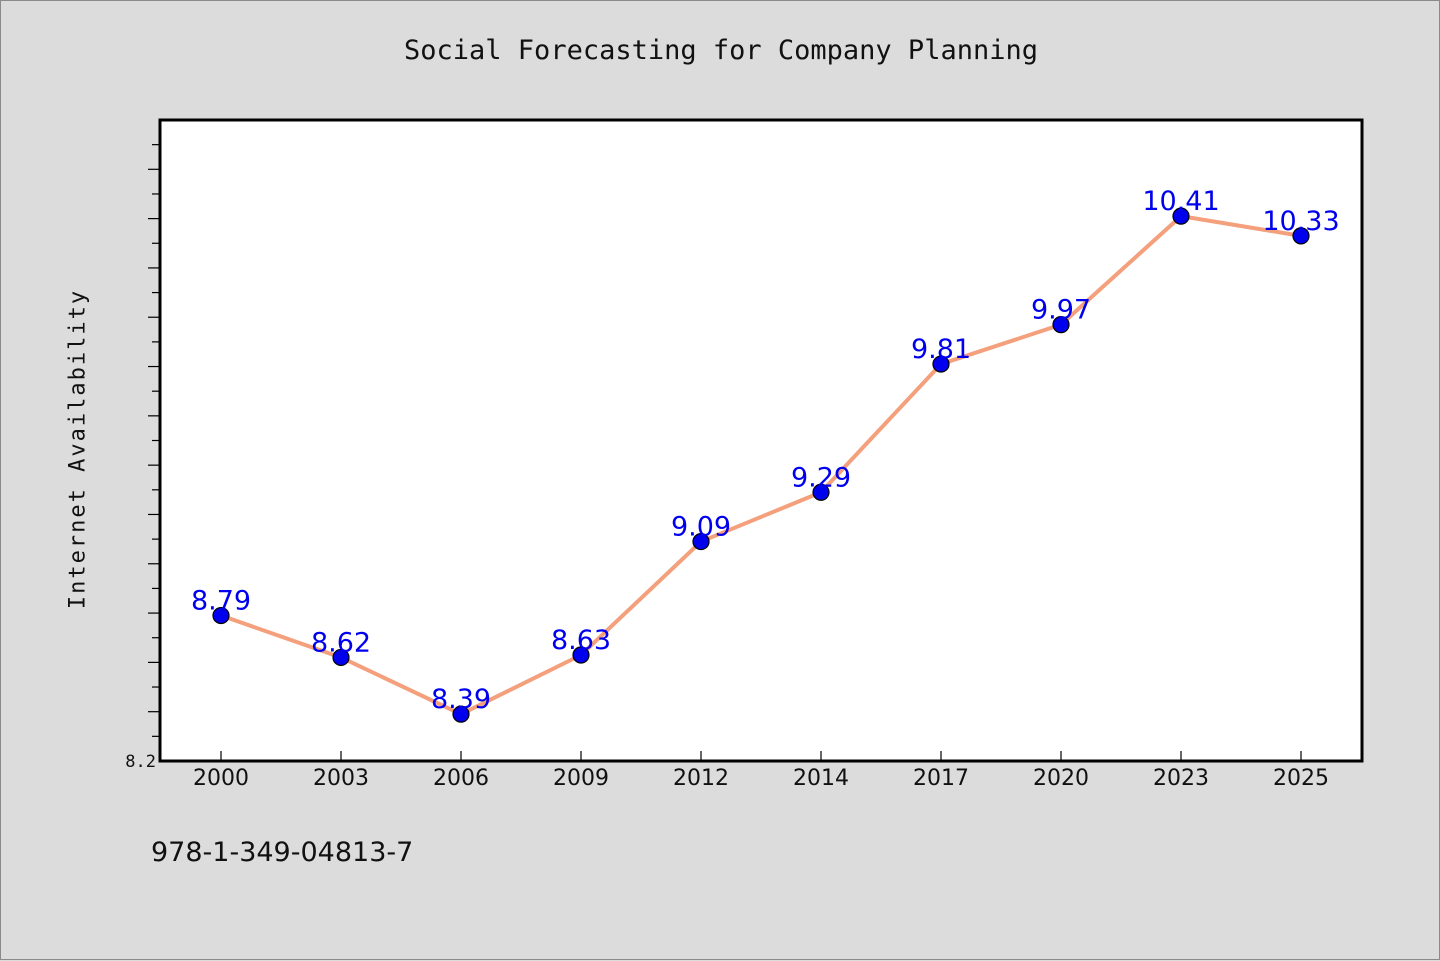  What do you see at coordinates (1181, 778) in the screenshot?
I see `x-tick-label: 2023` at bounding box center [1181, 778].